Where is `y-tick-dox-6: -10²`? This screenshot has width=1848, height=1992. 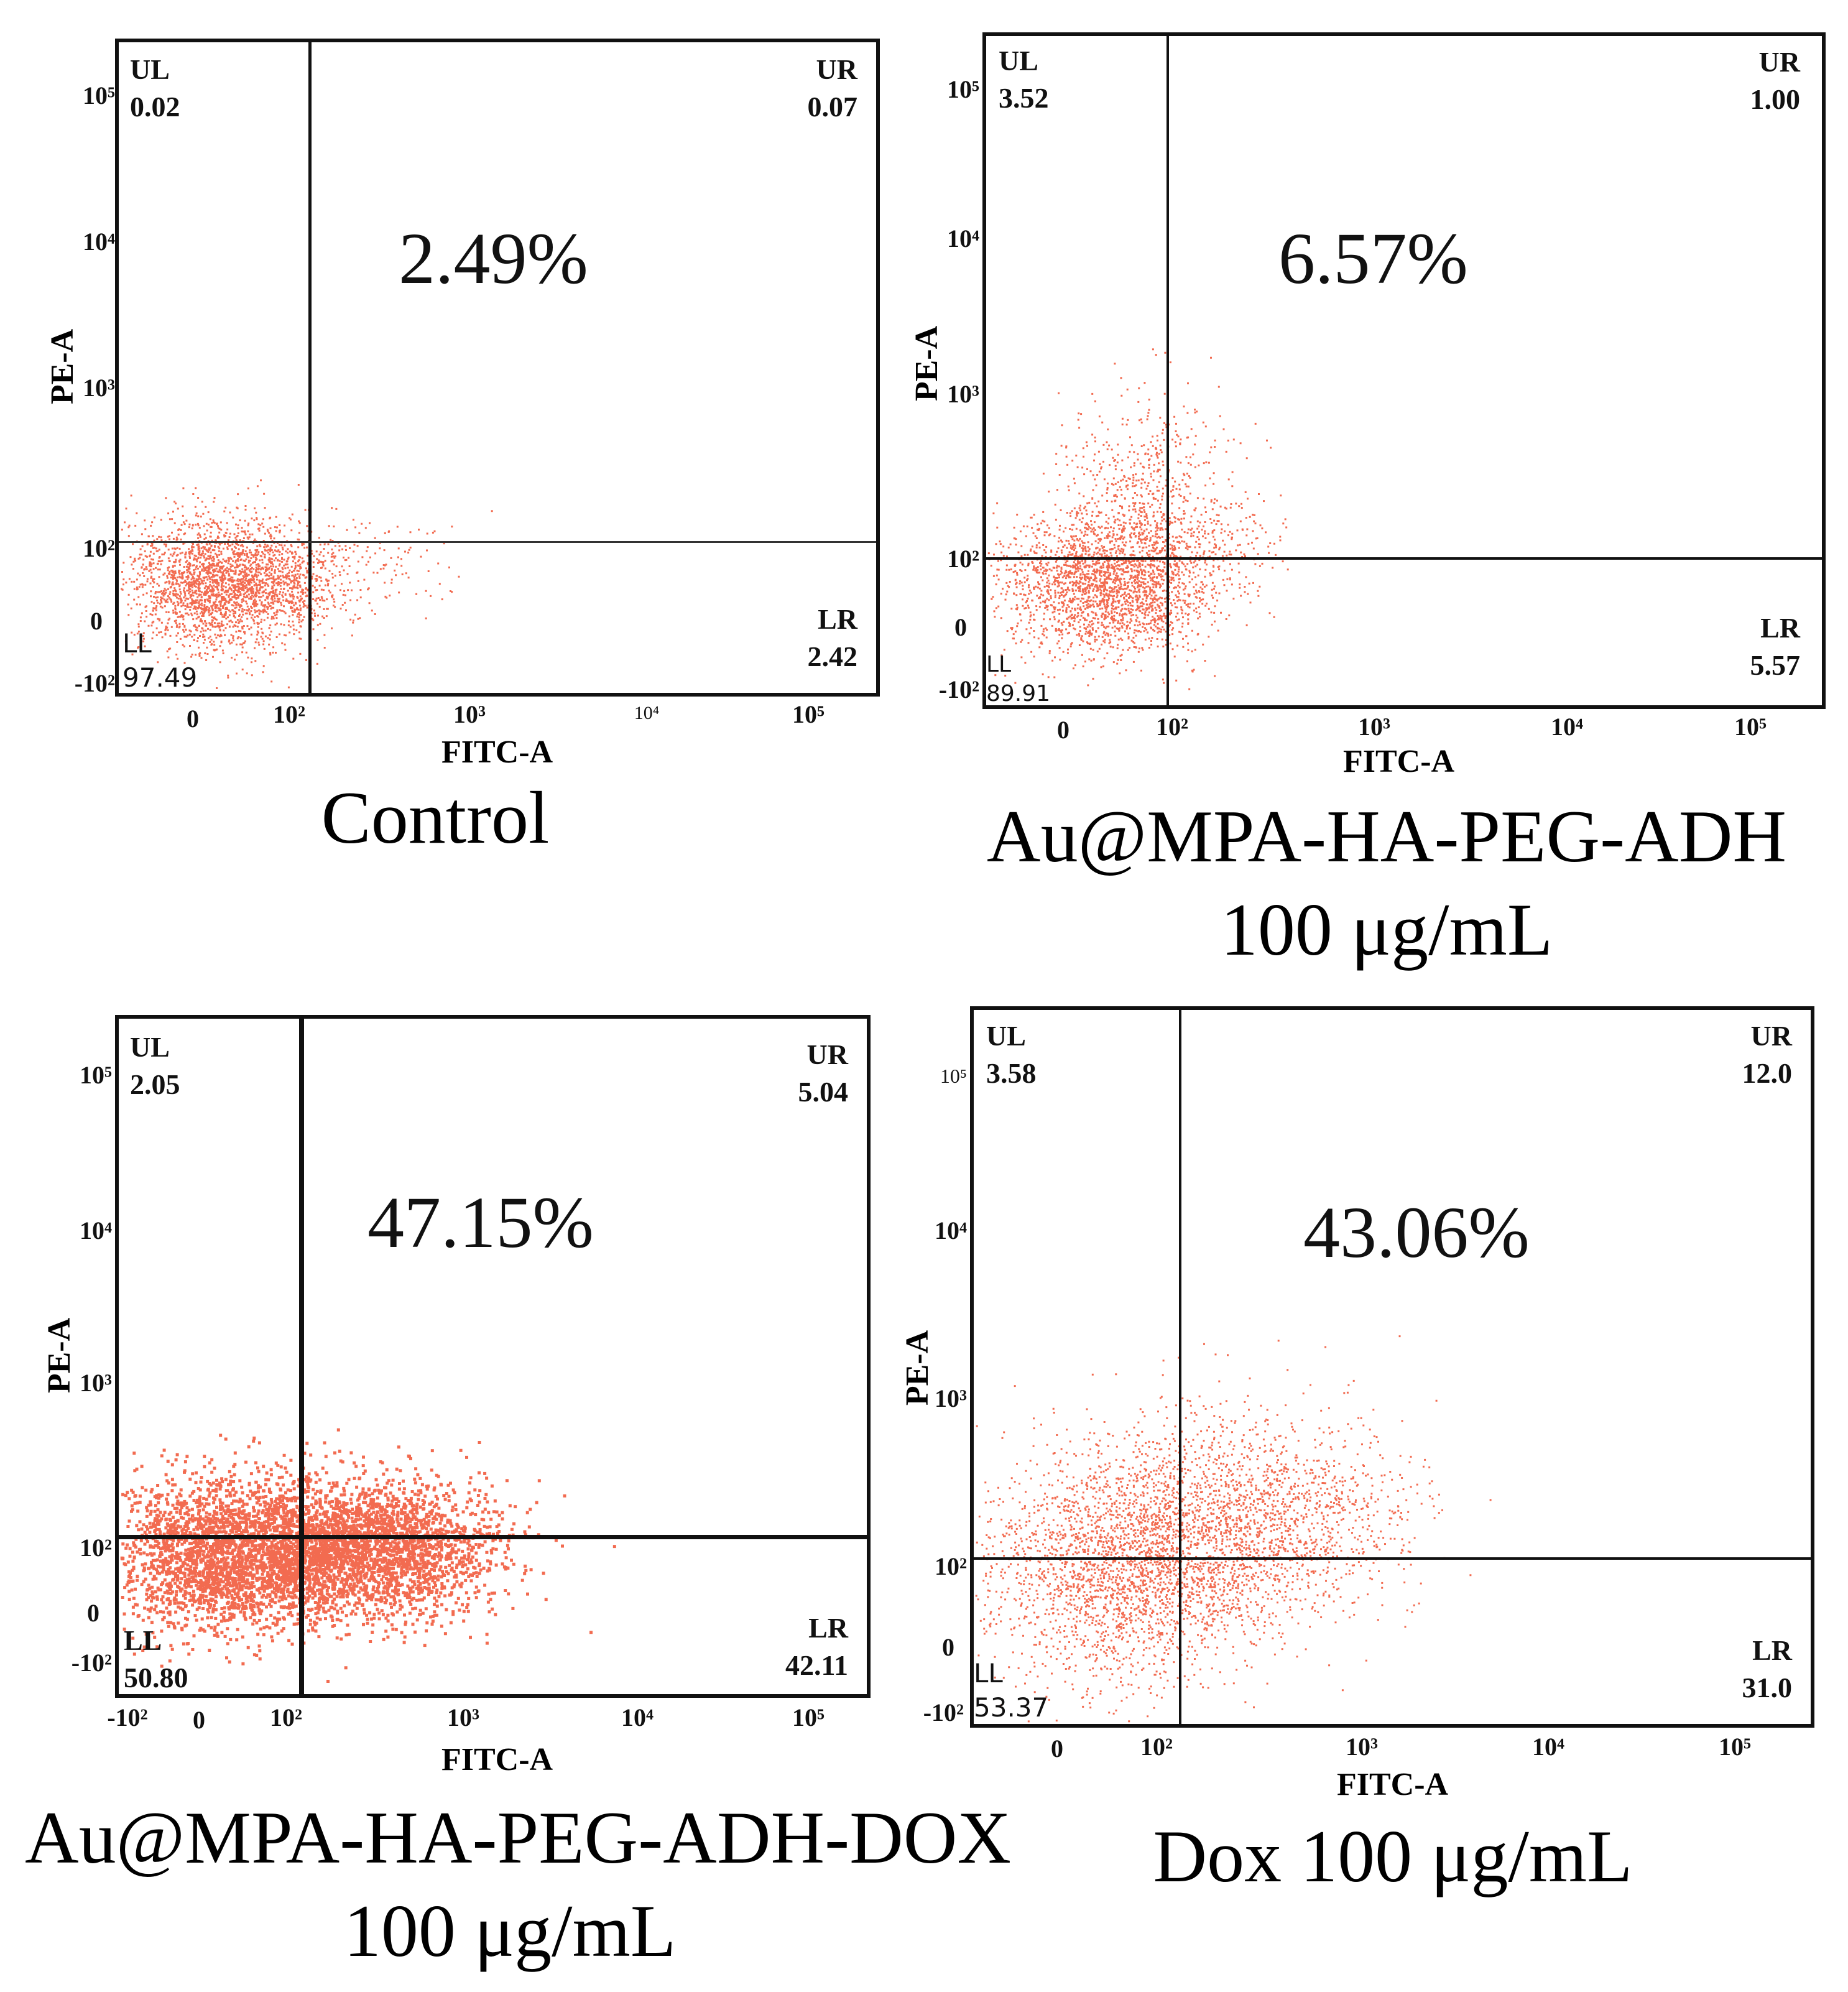
y-tick-dox-6: -10² is located at coordinates (943, 1712).